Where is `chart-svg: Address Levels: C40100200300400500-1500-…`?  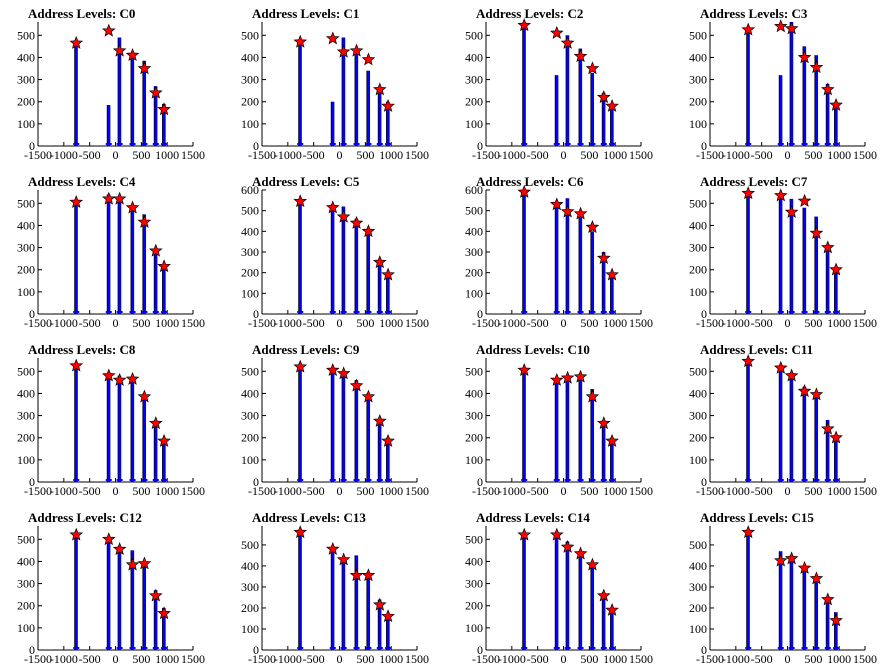
chart-svg: Address Levels: C40100200300400500-1500-… is located at coordinates (111, 252).